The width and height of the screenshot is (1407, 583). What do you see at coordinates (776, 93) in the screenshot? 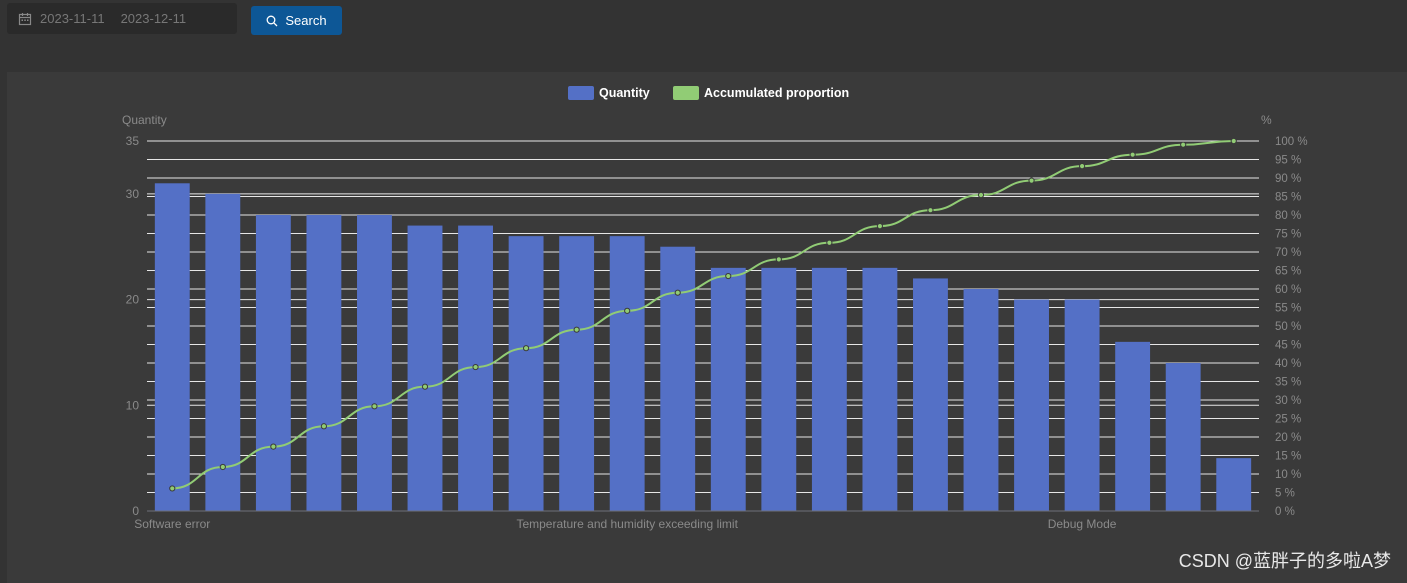
I see `legend-label: Accumulated proportion` at bounding box center [776, 93].